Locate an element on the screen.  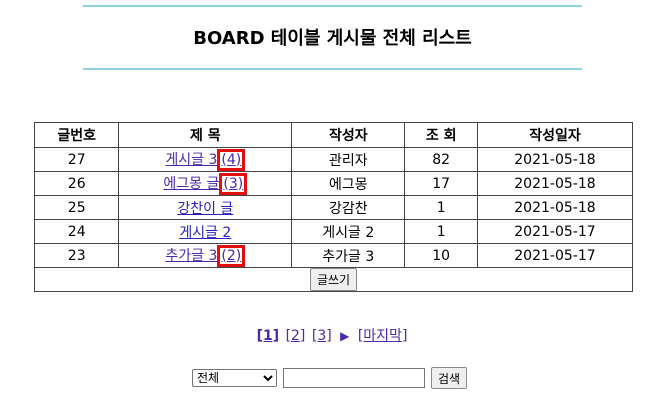
next-arrow-icon: ▶ is located at coordinates (345, 336).